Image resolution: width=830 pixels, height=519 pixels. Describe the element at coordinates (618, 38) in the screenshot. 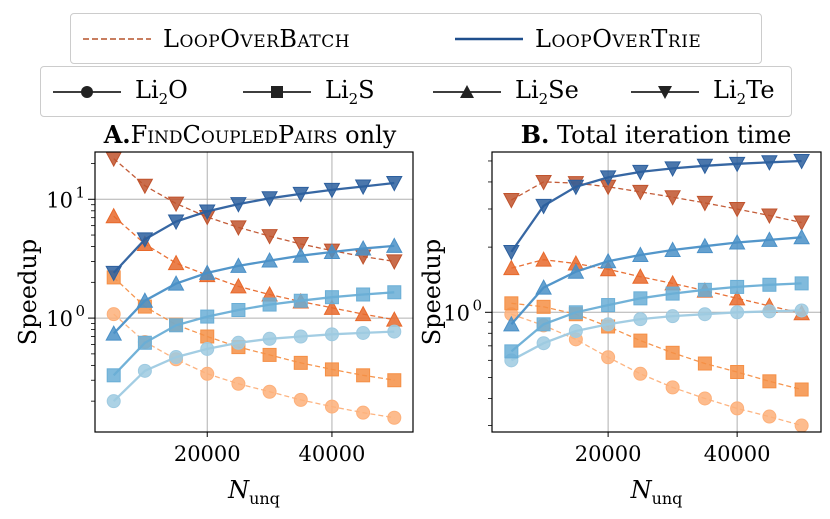

I see `legend-label-loop-over-trie: LoopOverTrie` at that location.